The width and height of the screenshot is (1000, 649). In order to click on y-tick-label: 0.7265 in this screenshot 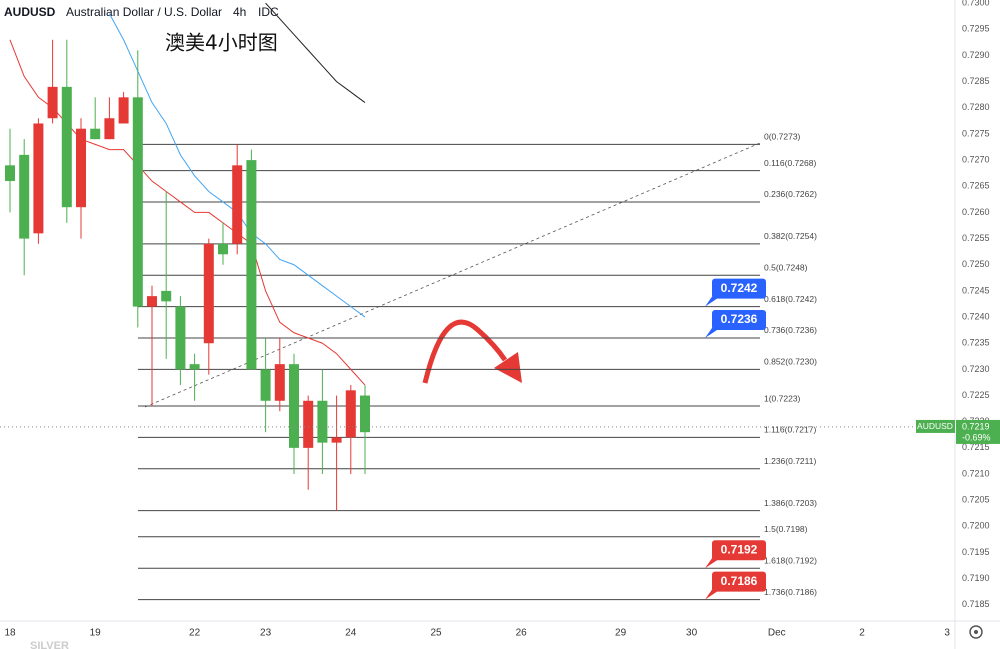, I will do `click(976, 186)`.